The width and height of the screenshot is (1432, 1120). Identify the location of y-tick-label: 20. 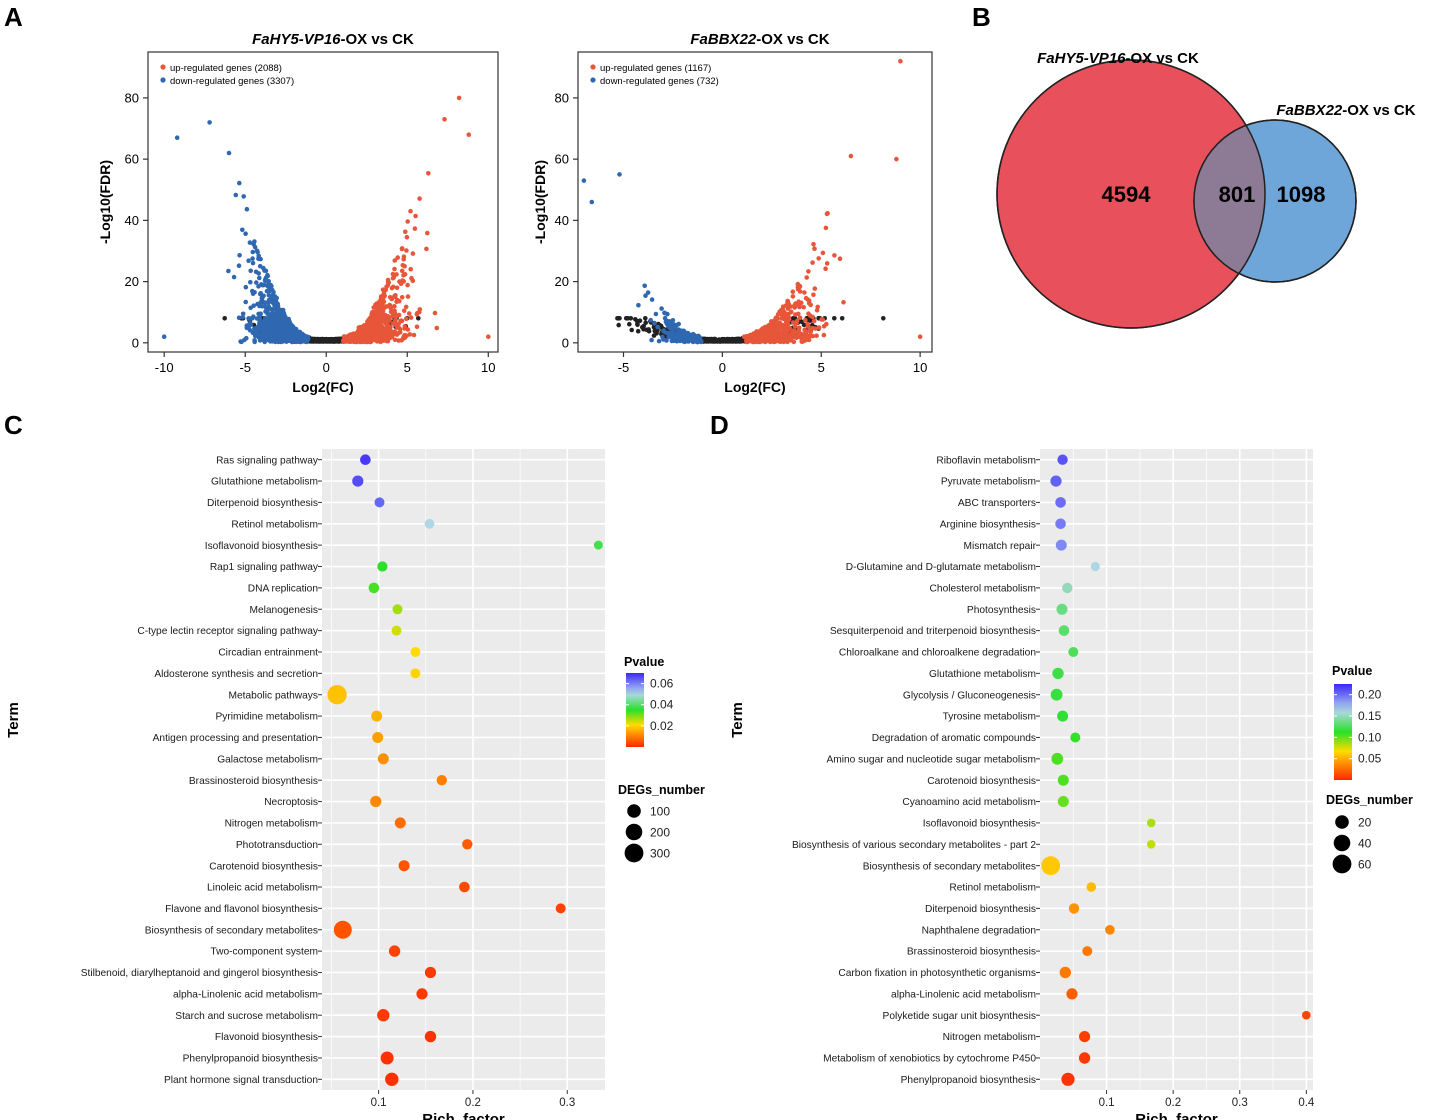
(132, 281).